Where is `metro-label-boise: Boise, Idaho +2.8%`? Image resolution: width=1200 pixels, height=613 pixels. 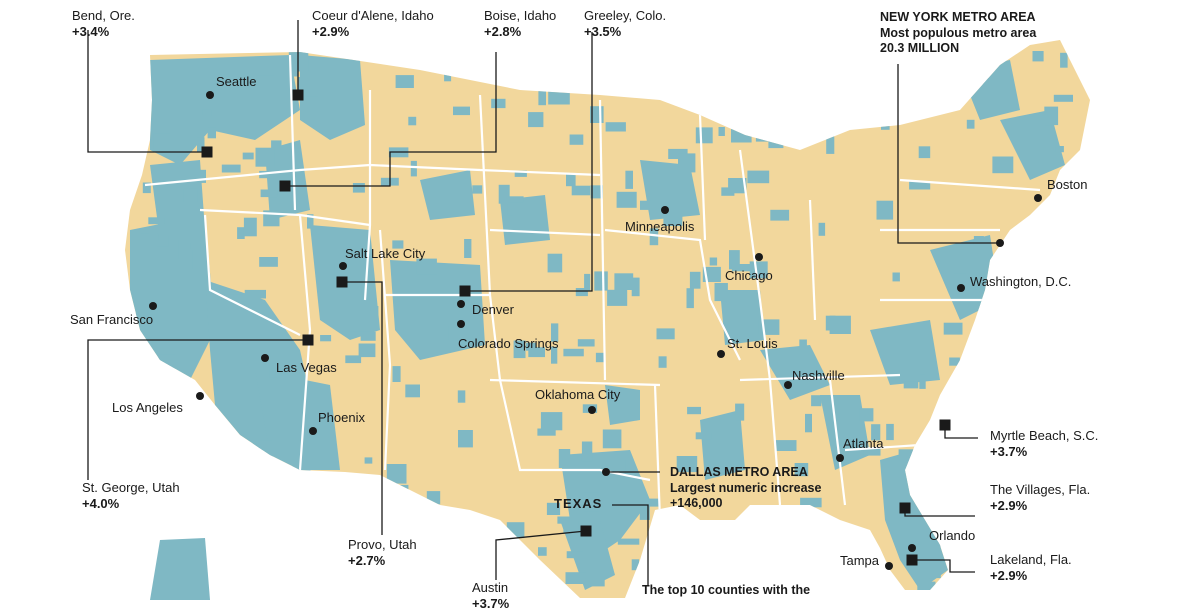
metro-label-boise: Boise, Idaho +2.8% is located at coordinates (520, 24).